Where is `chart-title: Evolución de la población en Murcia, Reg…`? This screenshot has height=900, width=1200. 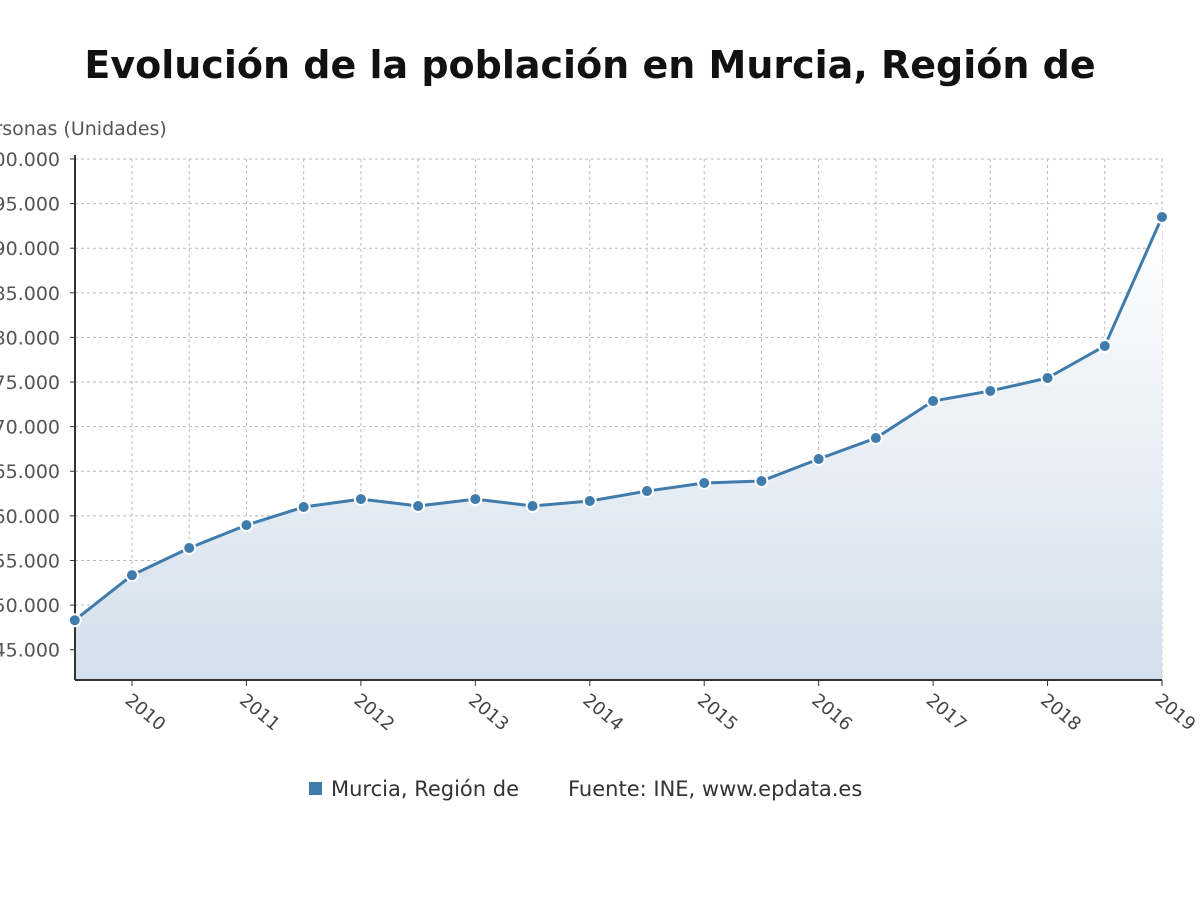
chart-title: Evolución de la población en Murcia, Reg… is located at coordinates (589, 65).